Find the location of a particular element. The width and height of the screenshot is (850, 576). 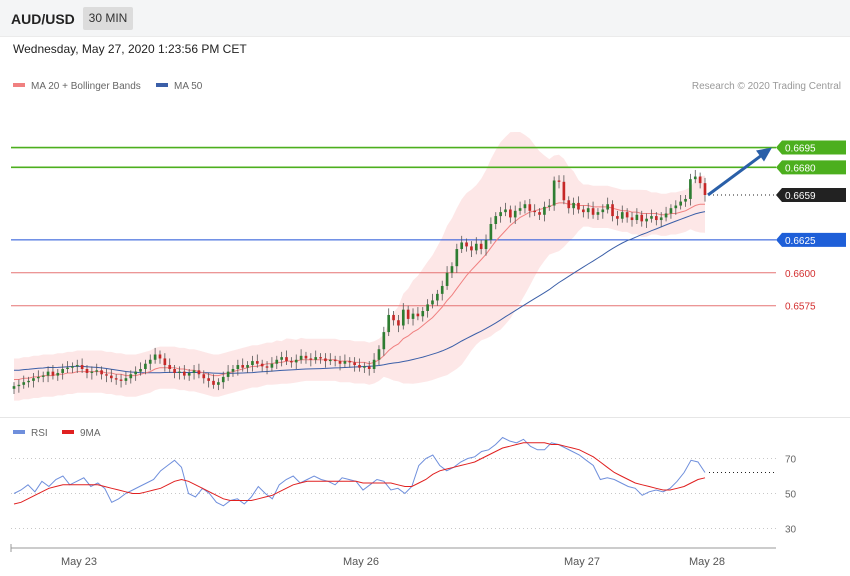

legend-ma20: MA 20 + Bollinger Bands is located at coordinates (77, 86).